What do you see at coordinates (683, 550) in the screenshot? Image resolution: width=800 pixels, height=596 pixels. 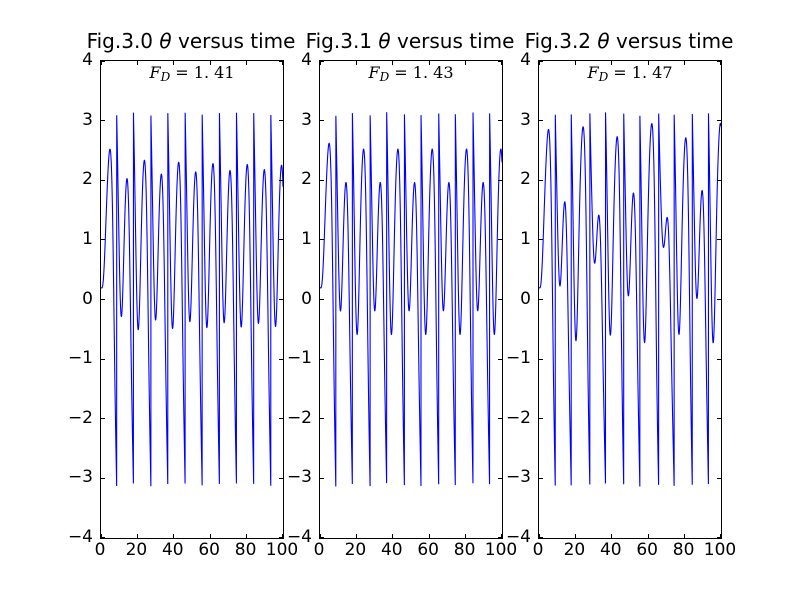 I see `x-tick-label: 80` at bounding box center [683, 550].